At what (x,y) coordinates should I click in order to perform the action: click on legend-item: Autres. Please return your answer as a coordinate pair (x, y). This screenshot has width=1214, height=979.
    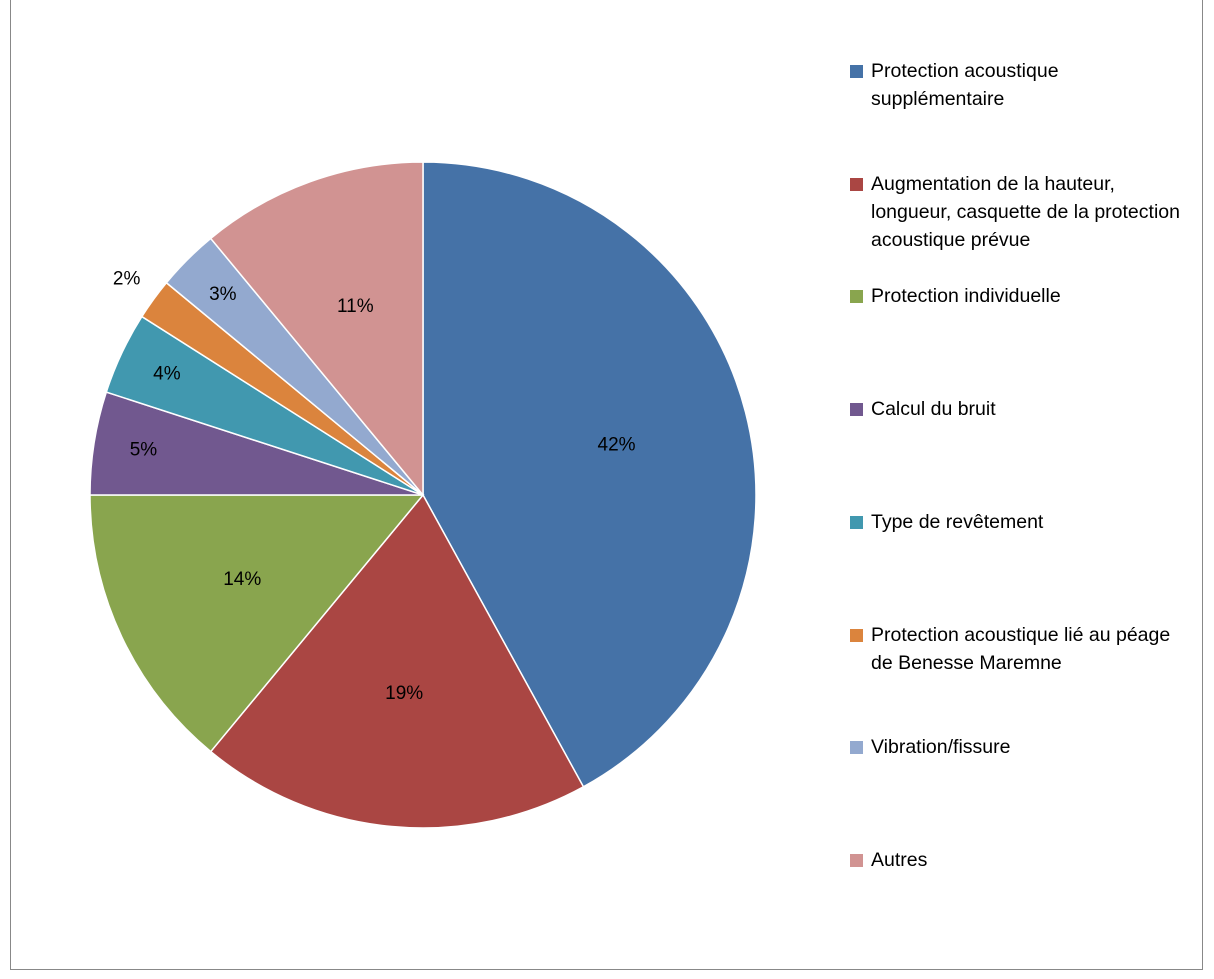
    Looking at the image, I should click on (1022, 860).